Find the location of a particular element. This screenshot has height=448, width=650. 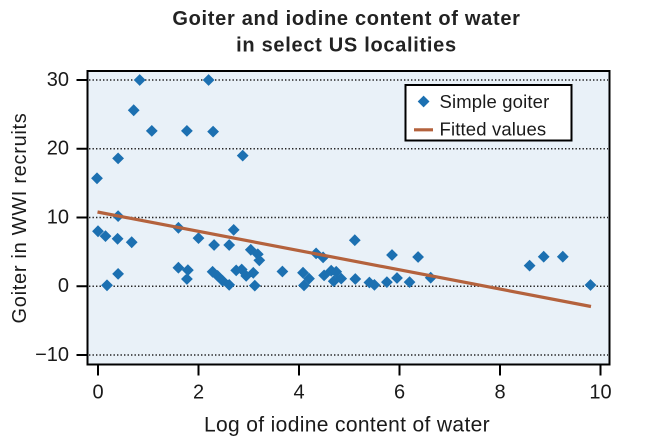

svg-text: −10 is located at coordinates (52, 355).